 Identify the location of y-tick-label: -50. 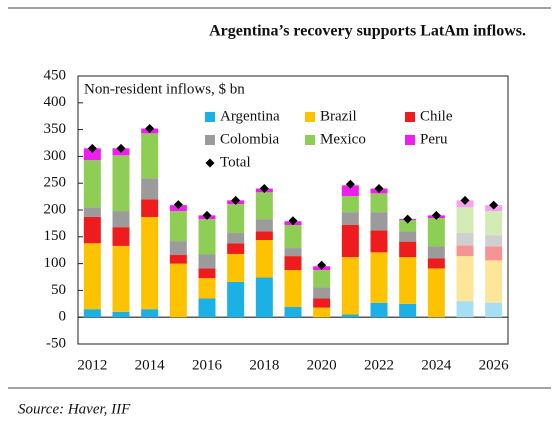
(56, 343).